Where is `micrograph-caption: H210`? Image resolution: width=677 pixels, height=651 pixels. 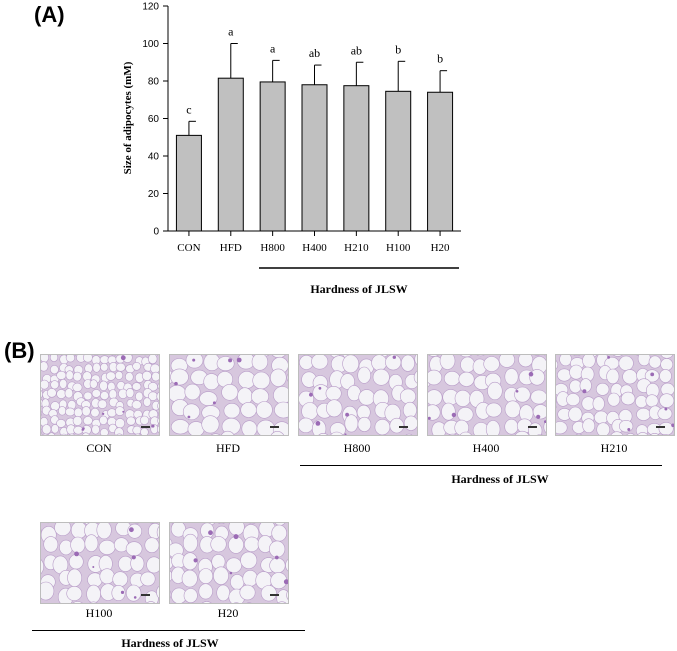 micrograph-caption: H210 is located at coordinates (614, 448).